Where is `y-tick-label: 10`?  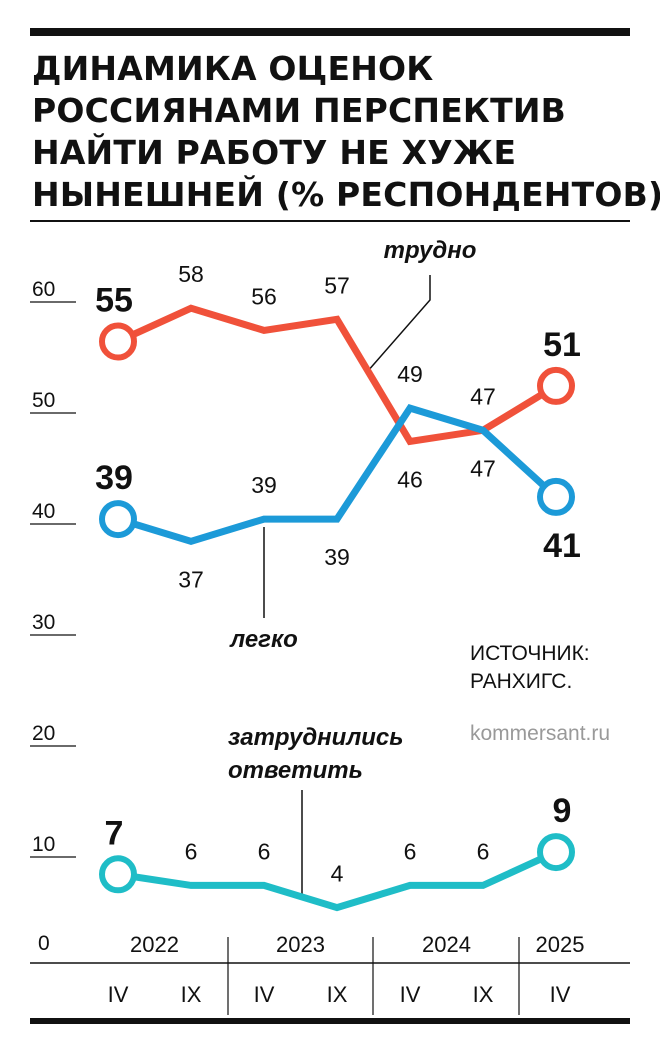
y-tick-label: 10 is located at coordinates (43, 844).